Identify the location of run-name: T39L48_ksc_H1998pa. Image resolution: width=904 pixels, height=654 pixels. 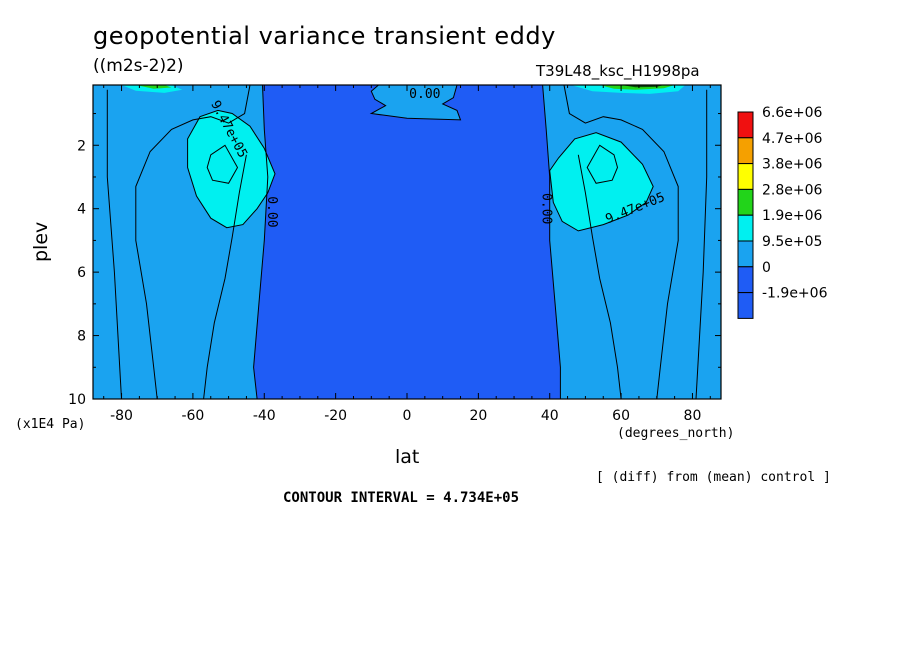
(618, 71).